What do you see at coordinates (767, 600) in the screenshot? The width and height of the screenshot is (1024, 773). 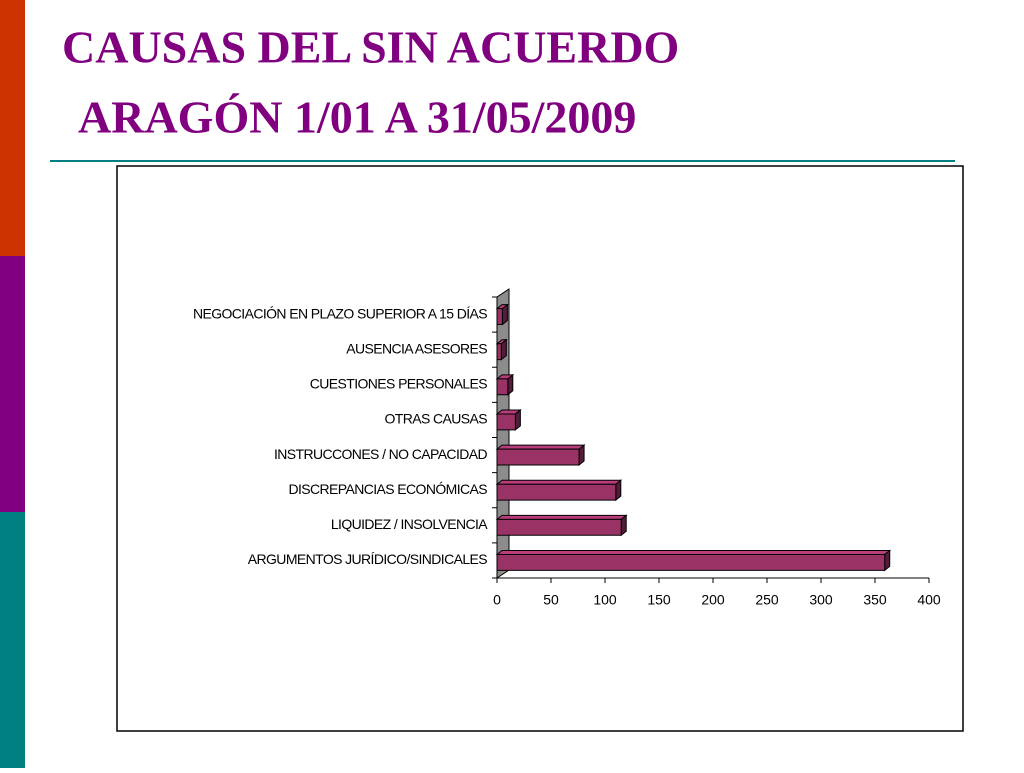 I see `x-tick-label: 250` at bounding box center [767, 600].